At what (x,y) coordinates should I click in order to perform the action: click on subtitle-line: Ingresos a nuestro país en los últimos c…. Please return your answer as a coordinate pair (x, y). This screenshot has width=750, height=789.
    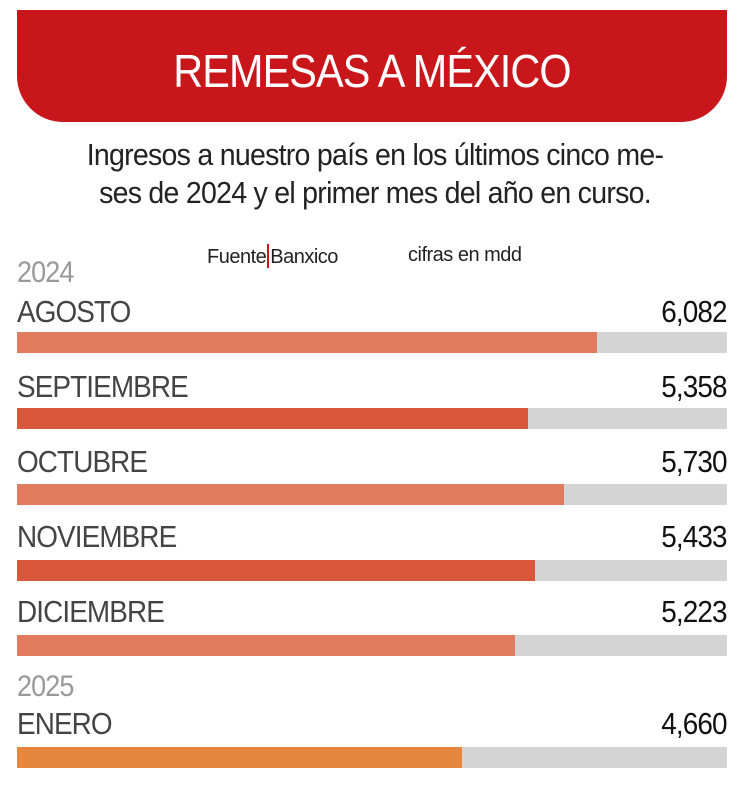
    Looking at the image, I should click on (375, 154).